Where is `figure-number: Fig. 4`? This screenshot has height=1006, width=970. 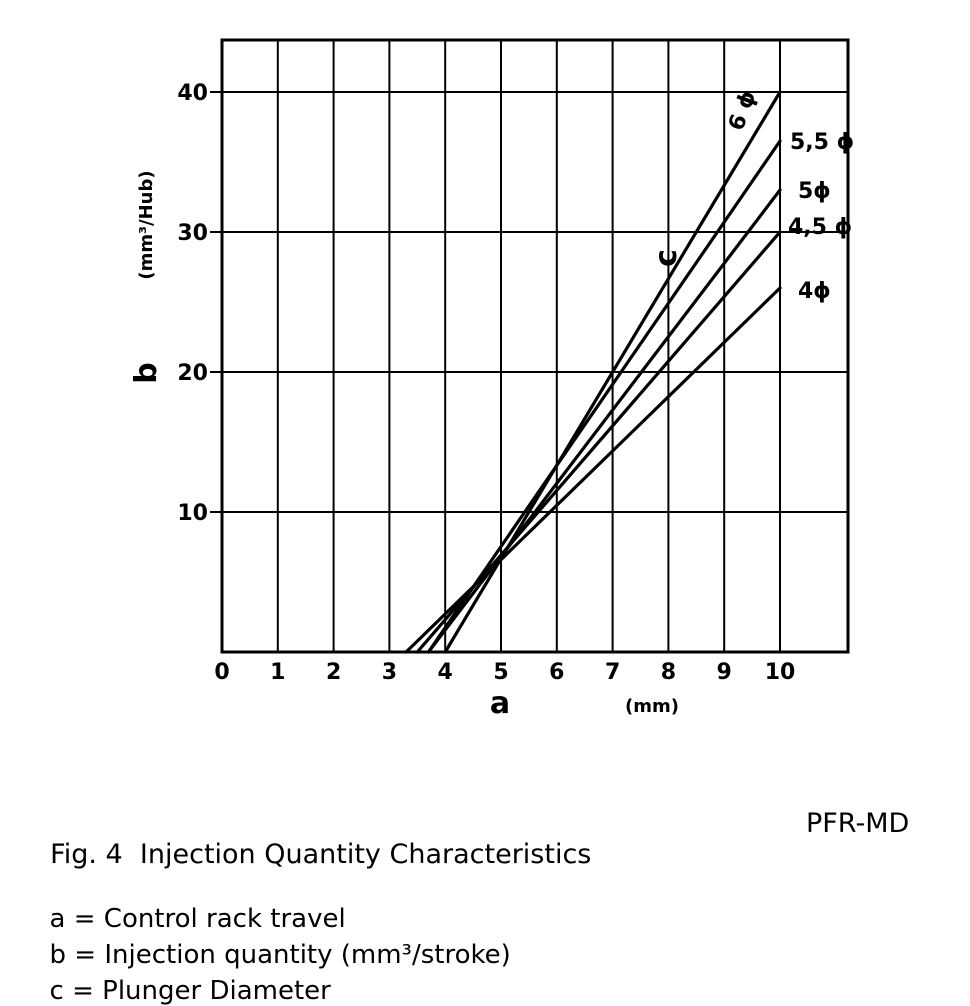
figure-number: Fig. 4 is located at coordinates (86, 854).